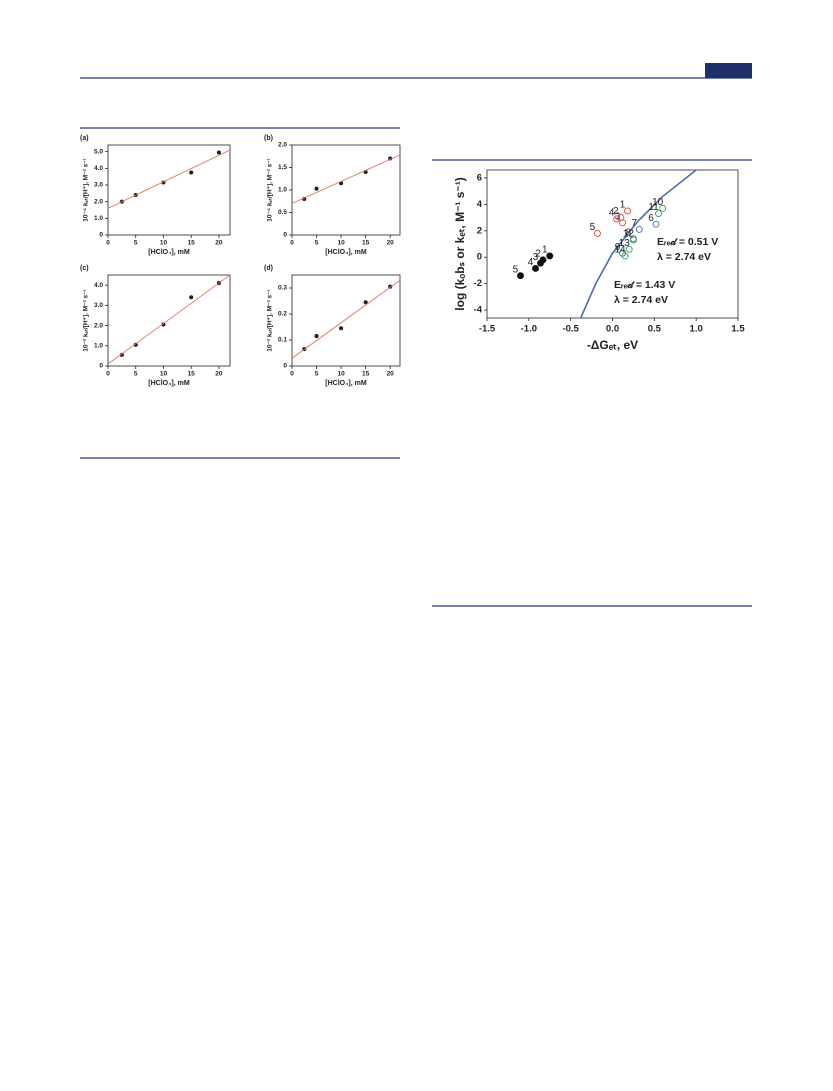  What do you see at coordinates (728, 70) in the screenshot?
I see `header-tab` at bounding box center [728, 70].